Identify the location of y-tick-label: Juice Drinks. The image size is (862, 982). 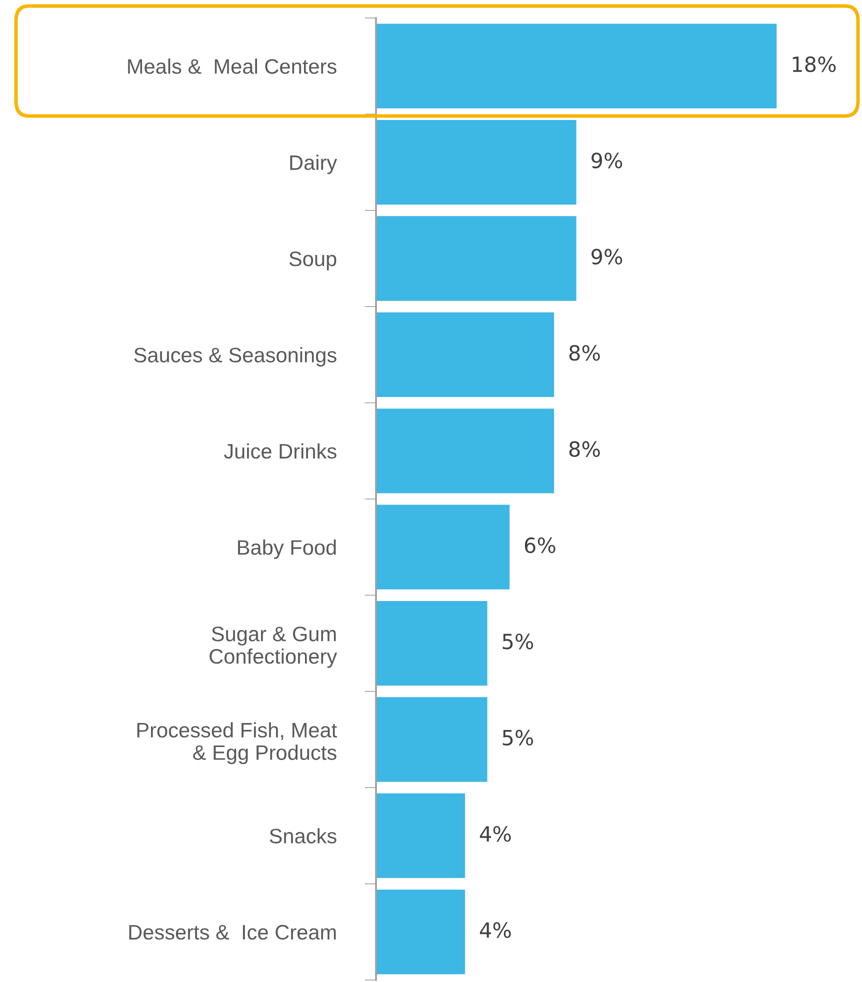
(280, 451).